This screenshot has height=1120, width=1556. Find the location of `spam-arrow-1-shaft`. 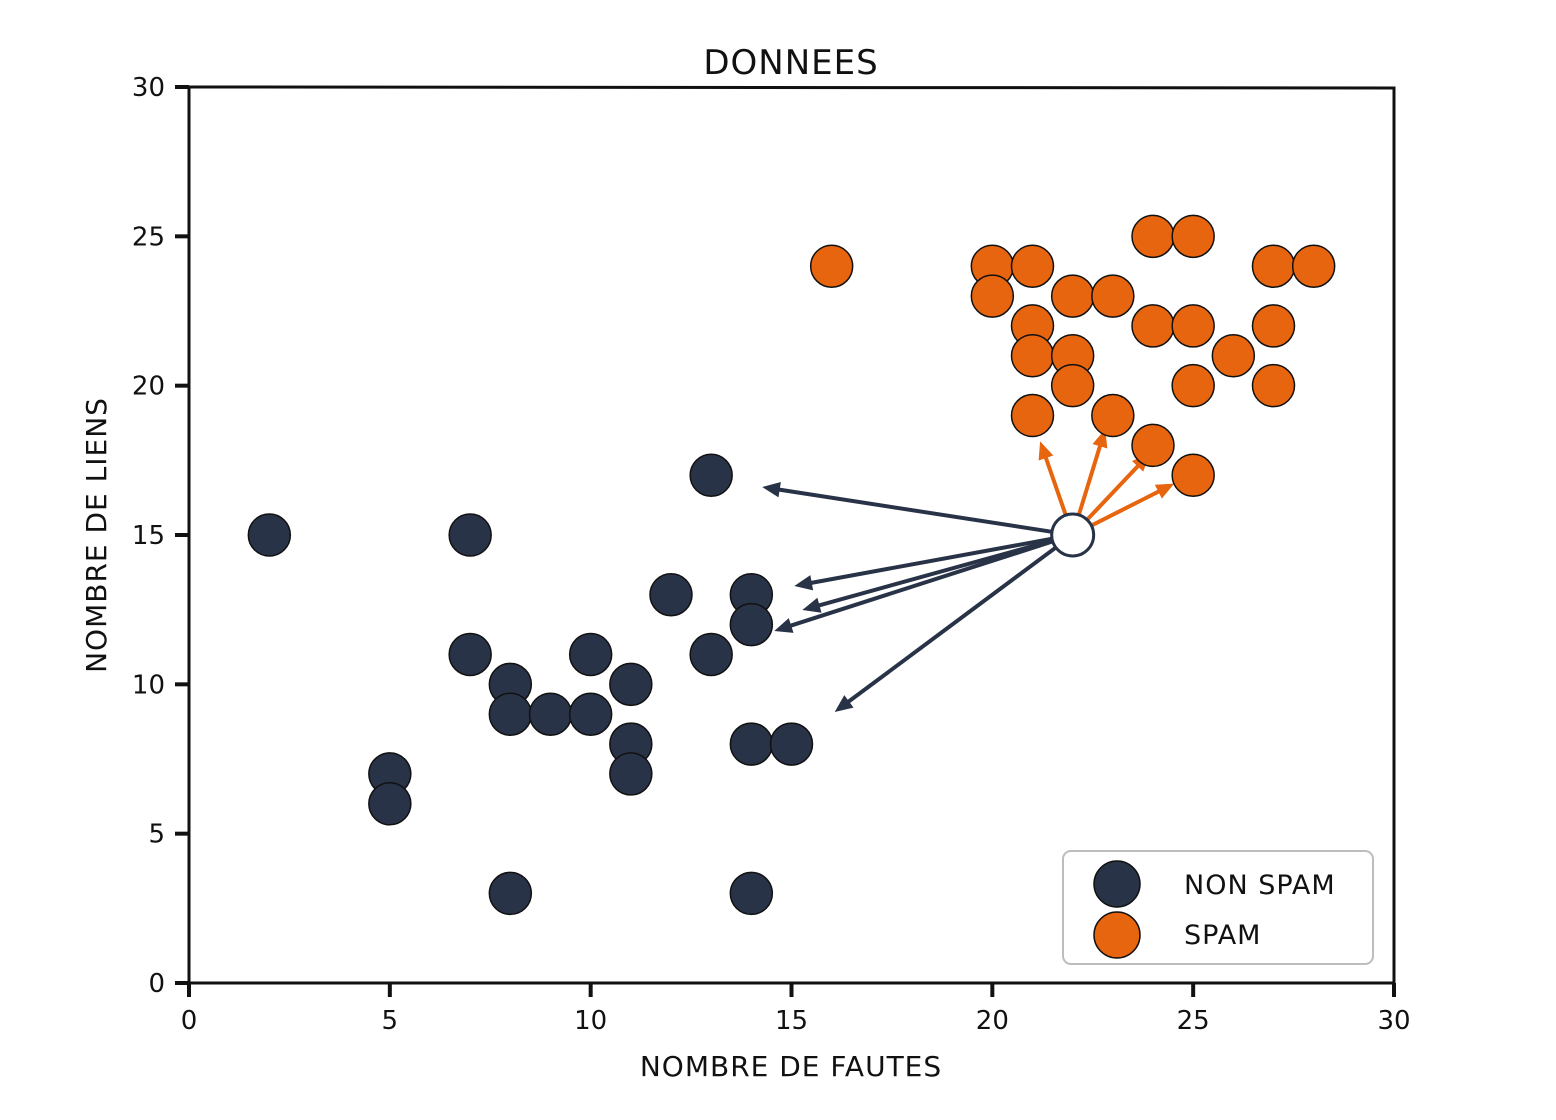

spam-arrow-1-shaft is located at coordinates (1056, 488).